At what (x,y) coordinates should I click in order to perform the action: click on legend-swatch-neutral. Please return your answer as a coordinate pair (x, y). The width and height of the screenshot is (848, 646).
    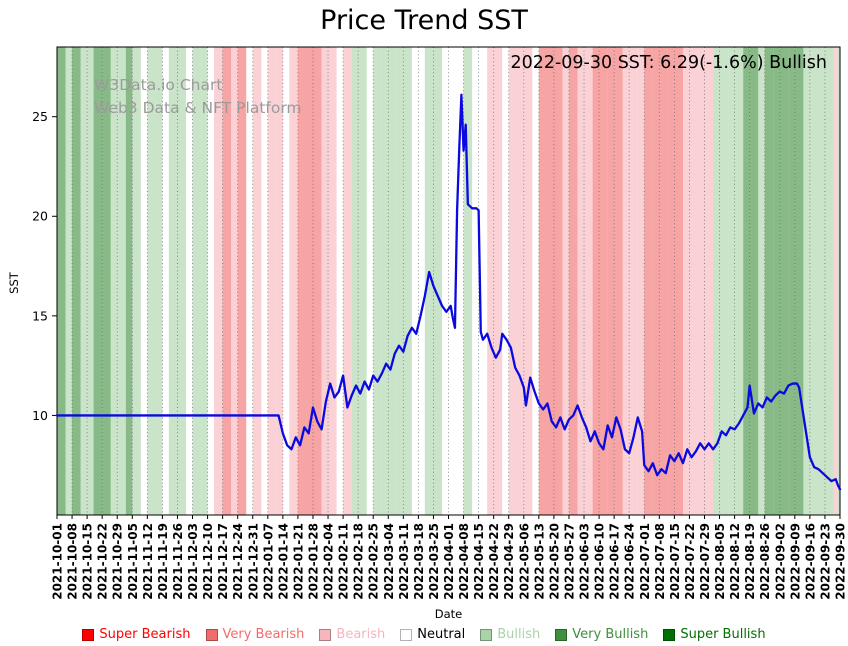
    Looking at the image, I should click on (406, 634).